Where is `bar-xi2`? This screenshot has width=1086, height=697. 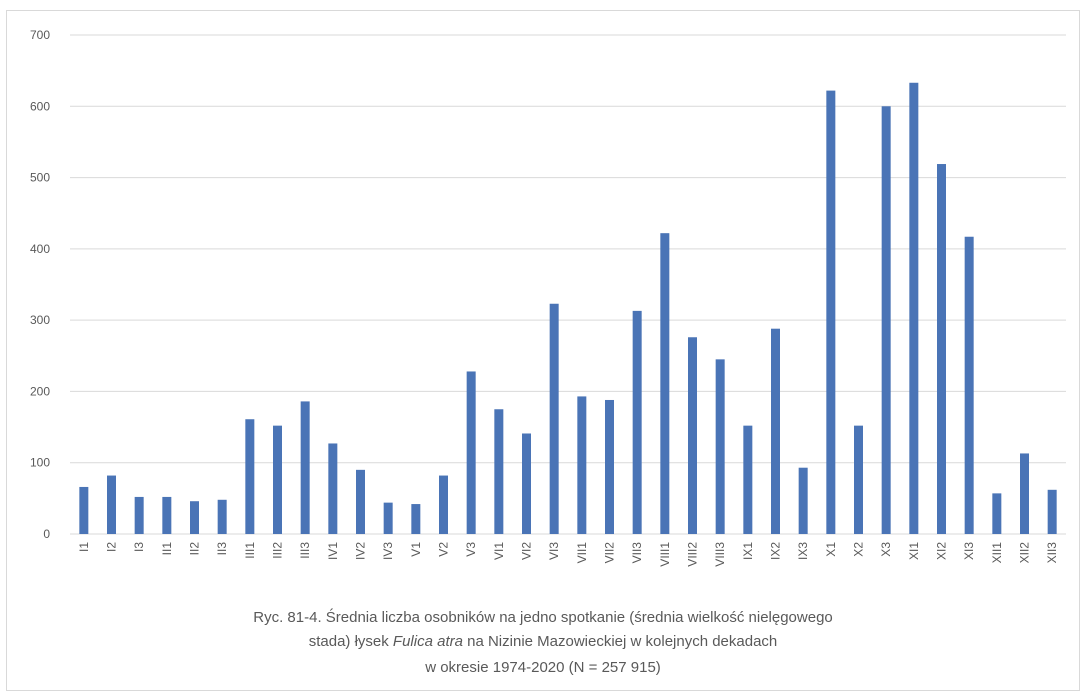
bar-xi2 is located at coordinates (941, 349).